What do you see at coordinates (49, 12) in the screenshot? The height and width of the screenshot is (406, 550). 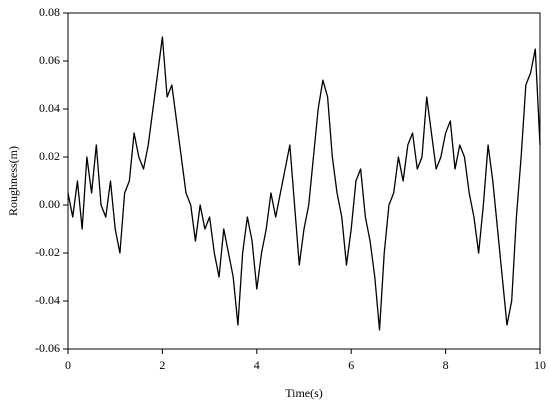 I see `y-tick-label: 0.08` at bounding box center [49, 12].